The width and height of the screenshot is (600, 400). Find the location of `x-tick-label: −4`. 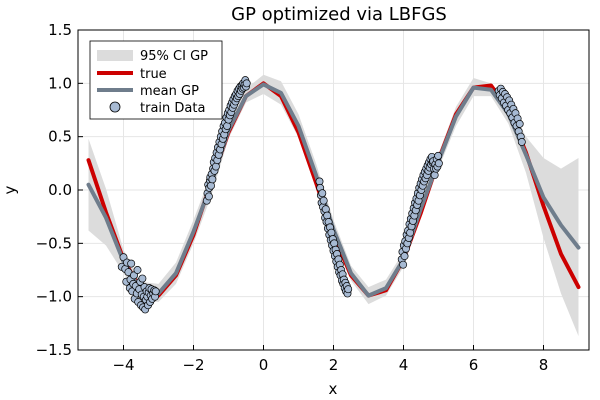

x-tick-label: −4 is located at coordinates (123, 365).